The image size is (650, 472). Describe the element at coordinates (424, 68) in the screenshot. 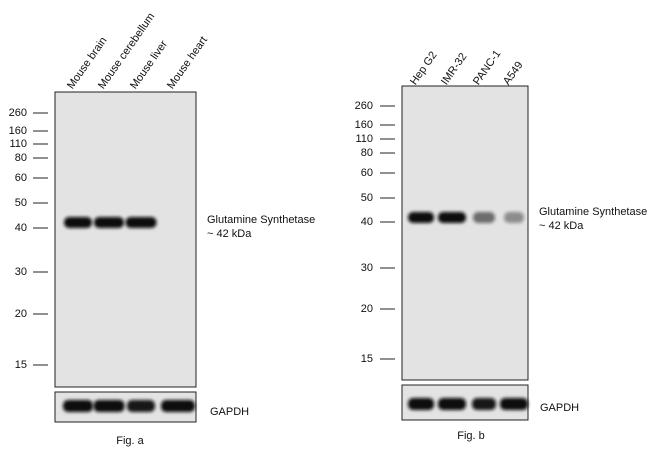

I see `lane-label: Hep G2` at that location.